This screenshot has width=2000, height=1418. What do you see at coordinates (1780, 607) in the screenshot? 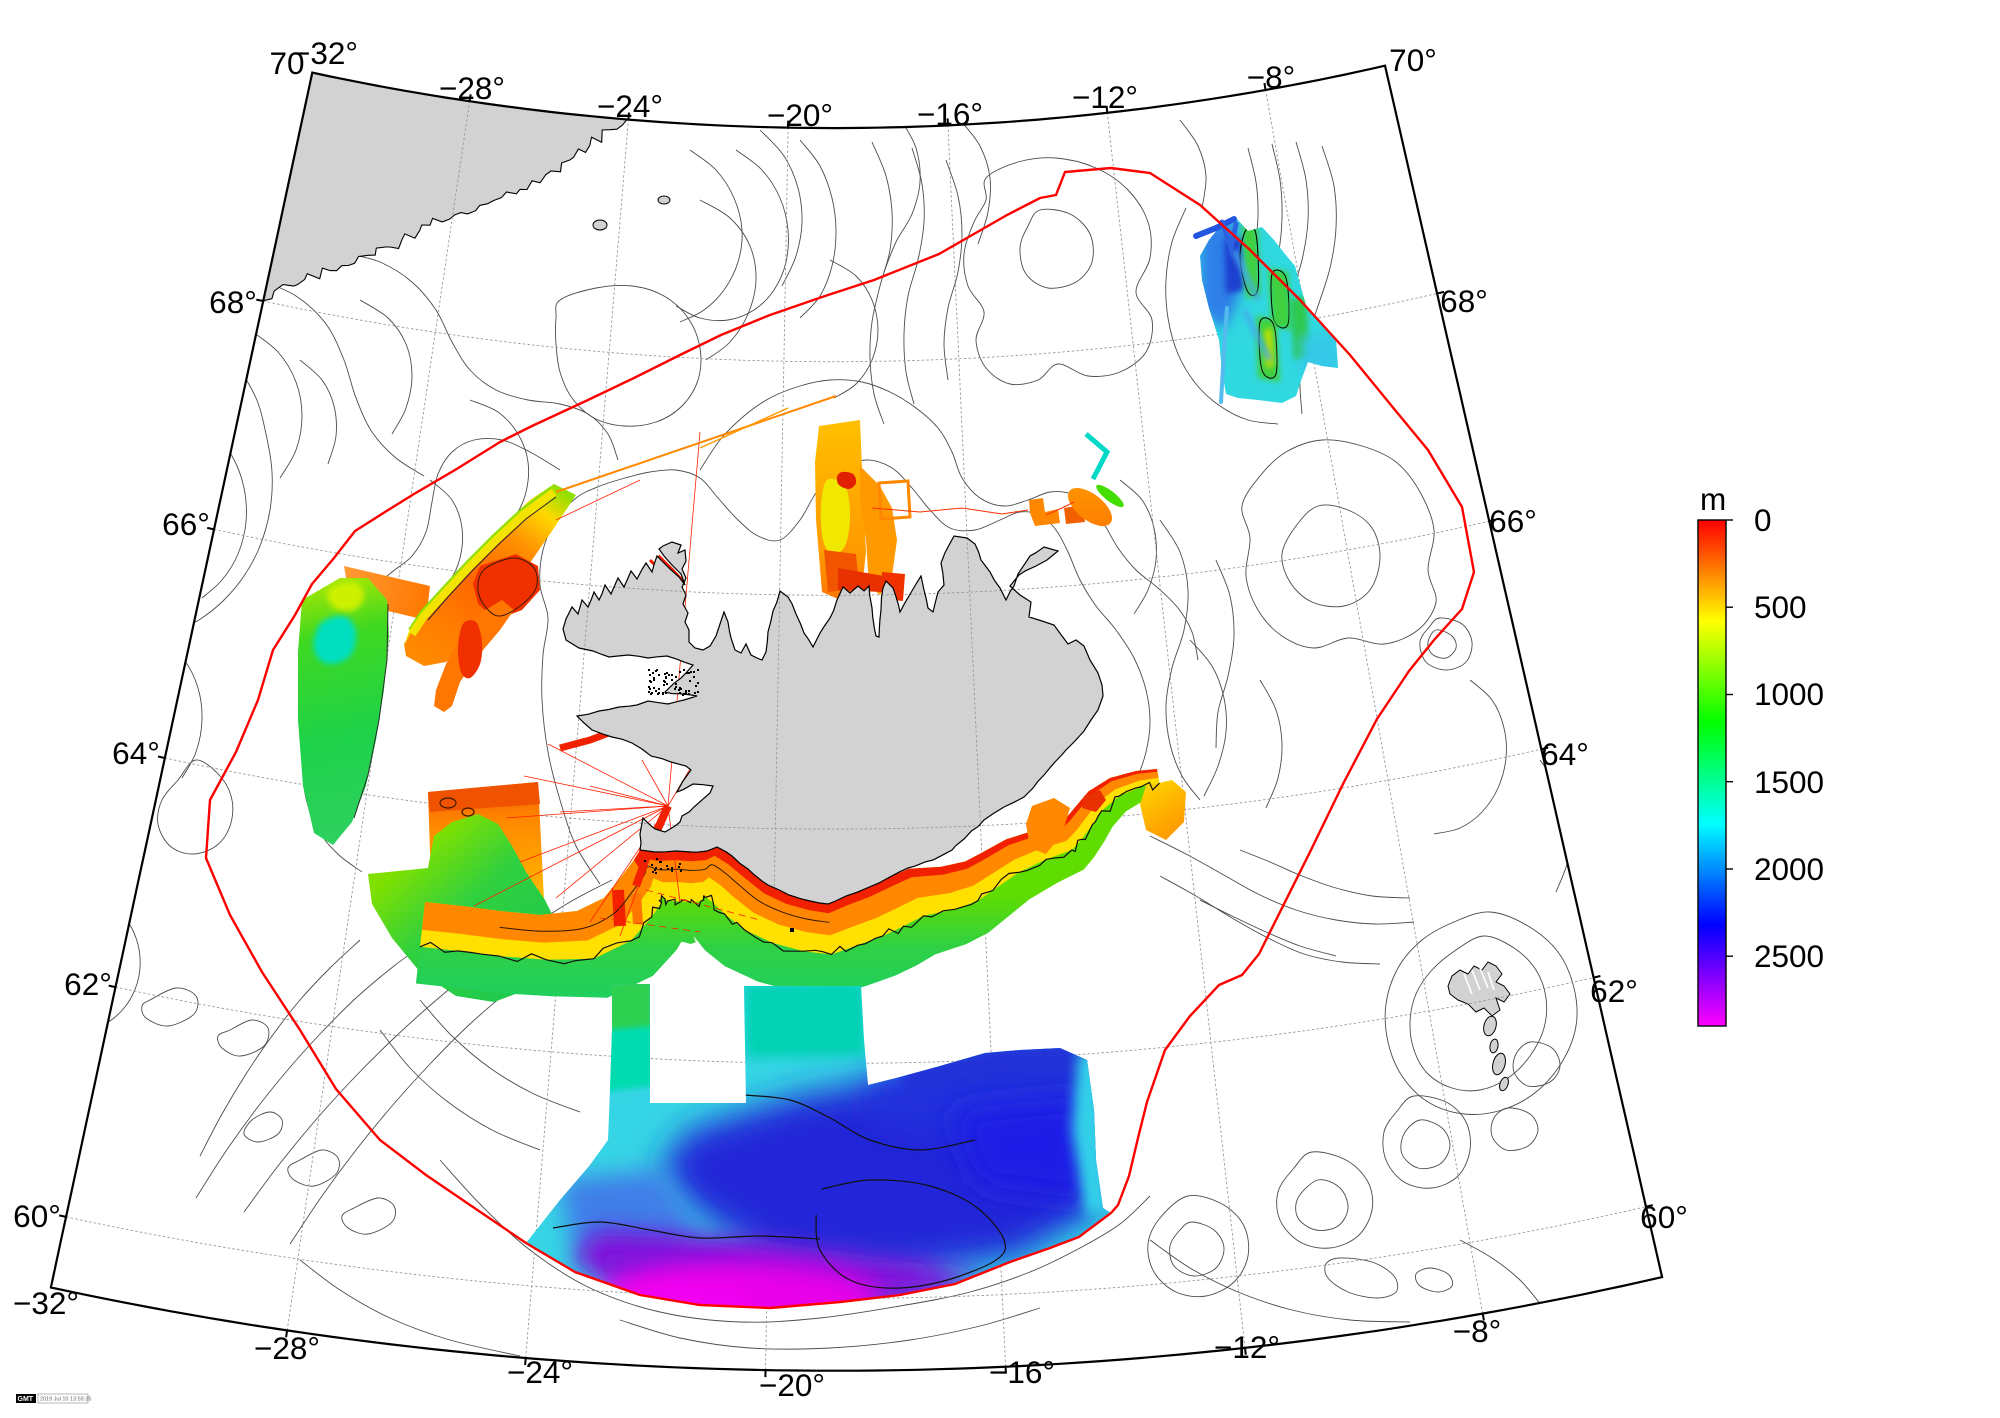
I see `svg-text: 500` at bounding box center [1780, 607].